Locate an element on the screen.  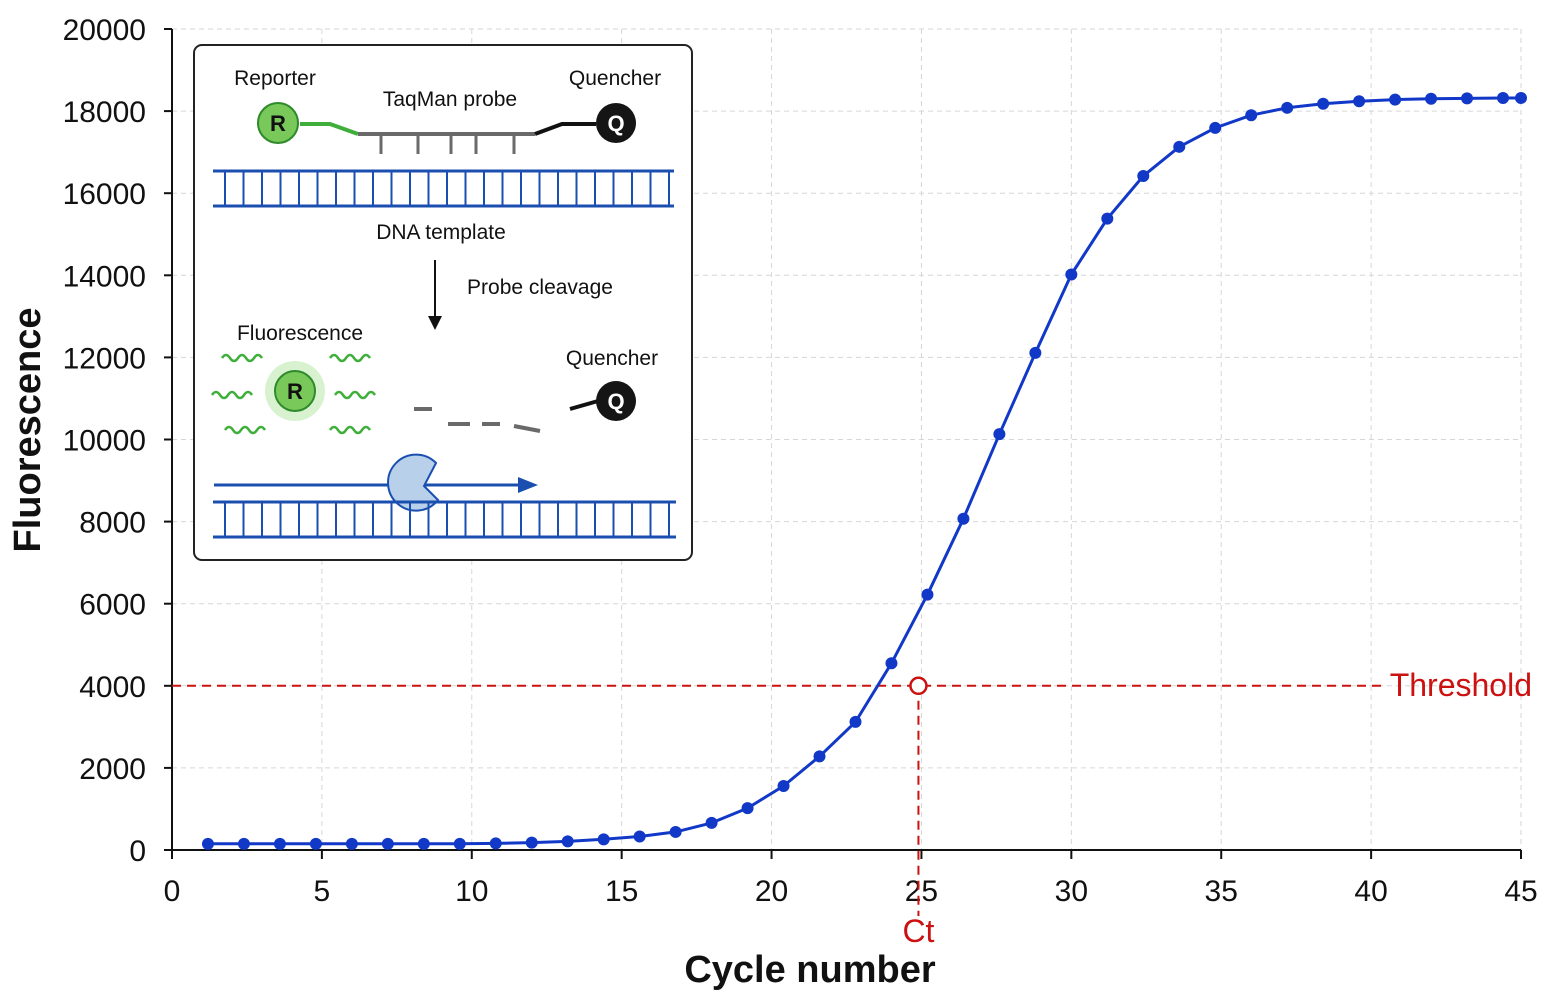
reporter-released-icon is located at coordinates (295, 391).